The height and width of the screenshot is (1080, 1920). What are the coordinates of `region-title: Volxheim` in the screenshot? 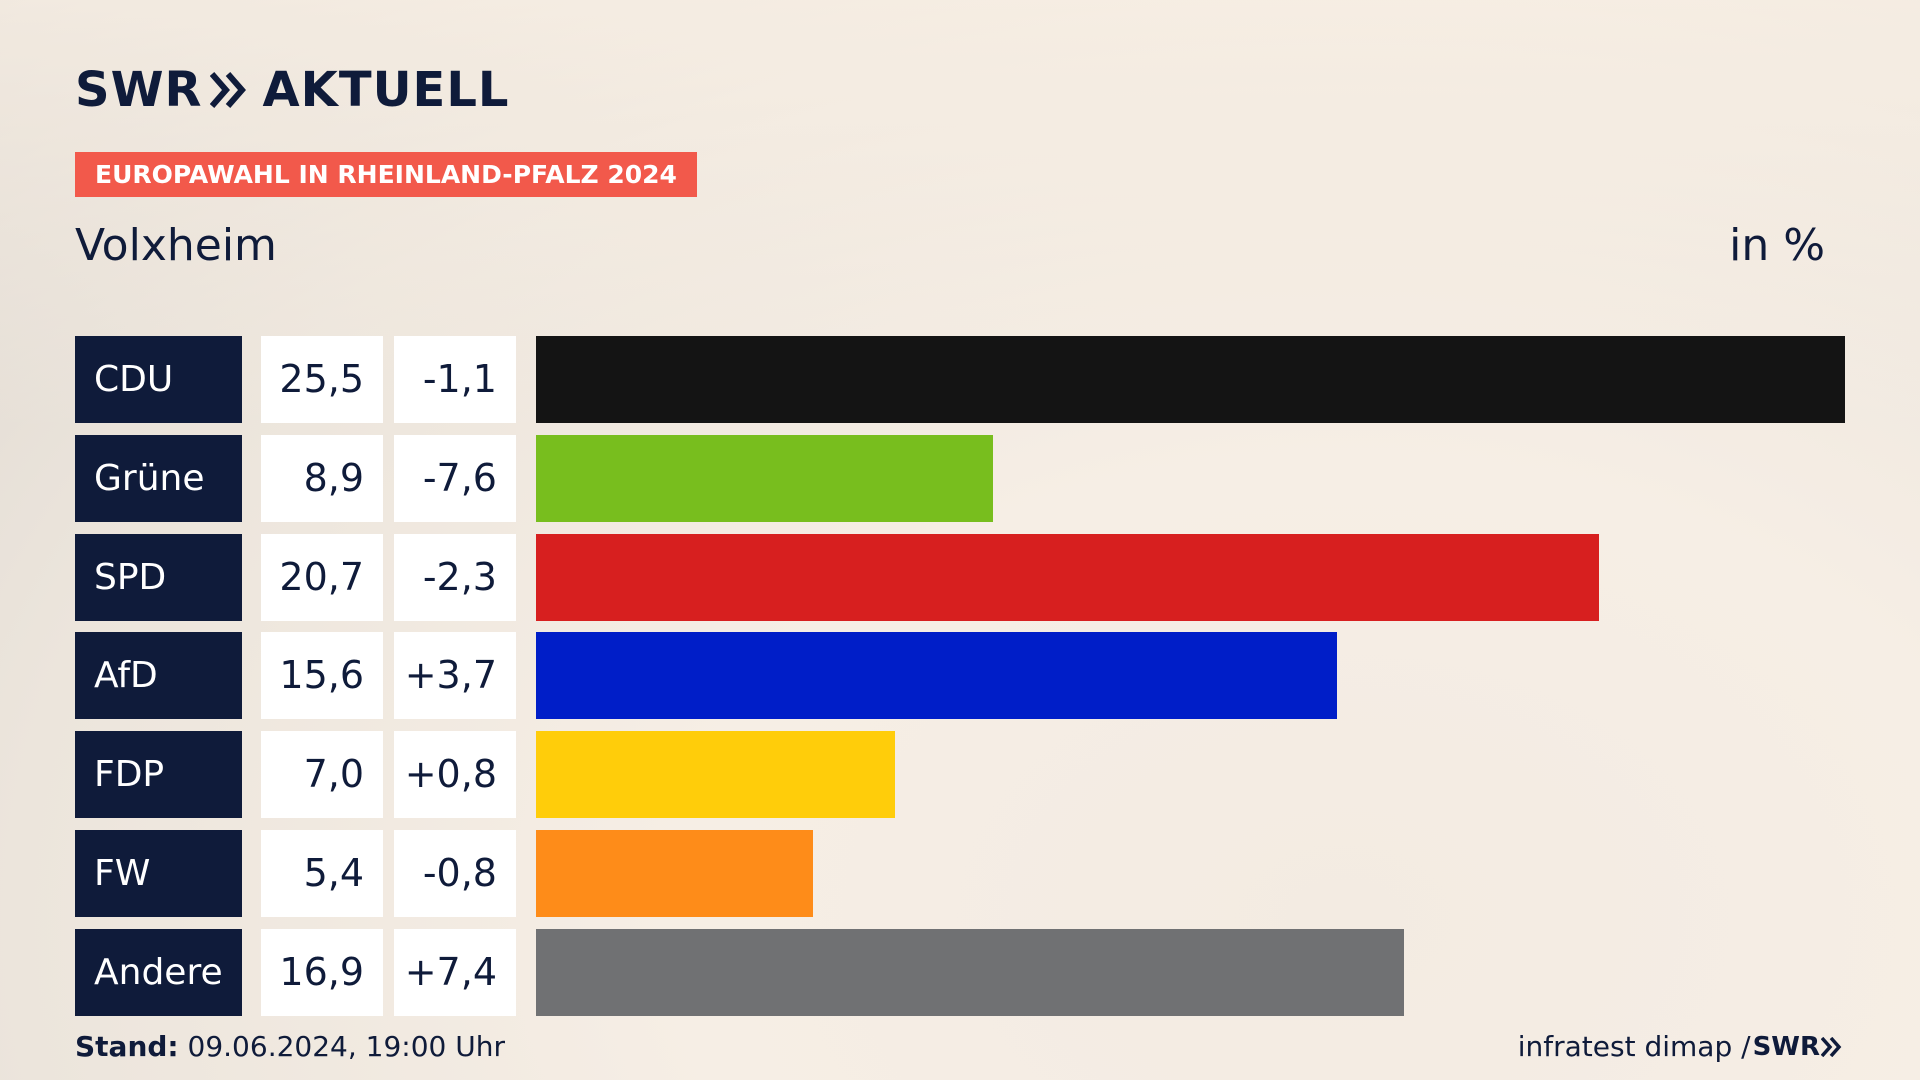 It's located at (176, 245).